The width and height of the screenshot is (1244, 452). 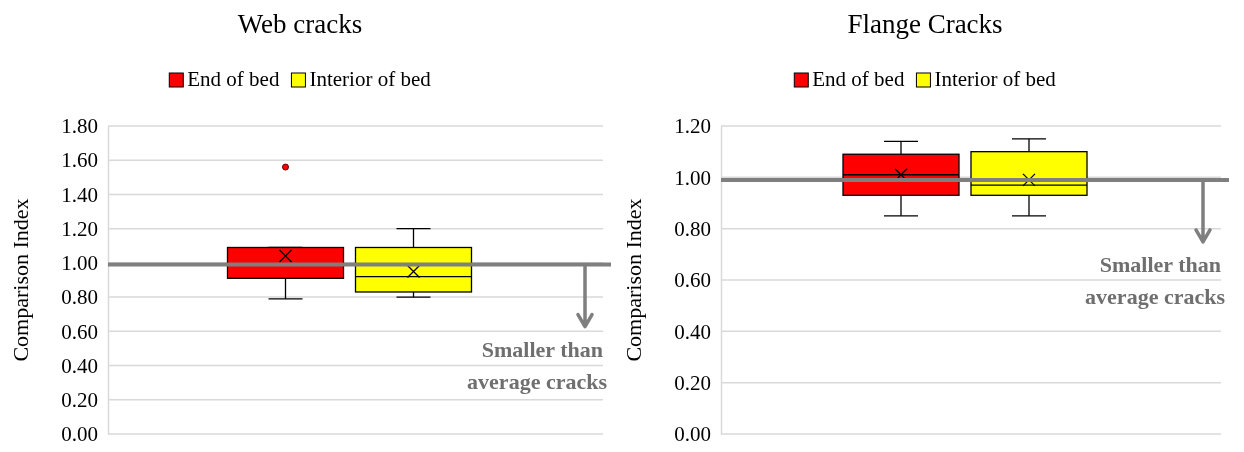 I want to click on y-tick-label: 1.40, so click(x=79, y=194).